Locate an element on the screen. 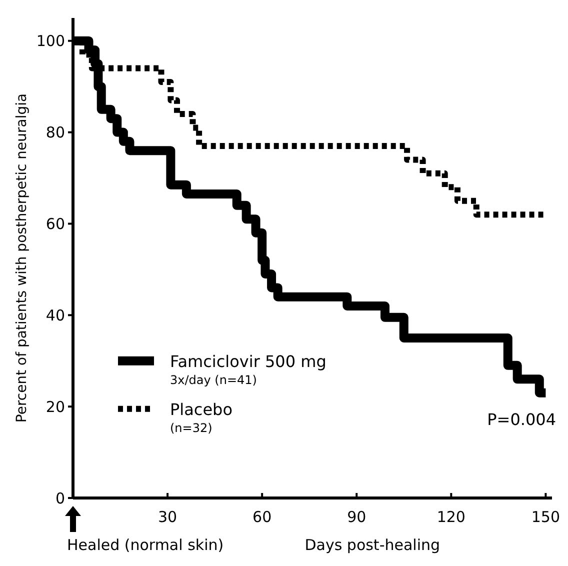  y-axis-title: Percent of patients with postherpetic neuralgia is located at coordinates (22, 258).